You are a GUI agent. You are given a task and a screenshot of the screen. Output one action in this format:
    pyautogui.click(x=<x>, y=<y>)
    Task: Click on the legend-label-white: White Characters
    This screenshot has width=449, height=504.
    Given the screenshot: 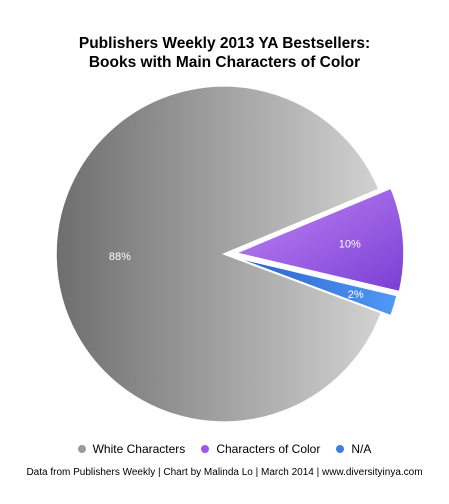 What is the action you would take?
    pyautogui.click(x=139, y=449)
    